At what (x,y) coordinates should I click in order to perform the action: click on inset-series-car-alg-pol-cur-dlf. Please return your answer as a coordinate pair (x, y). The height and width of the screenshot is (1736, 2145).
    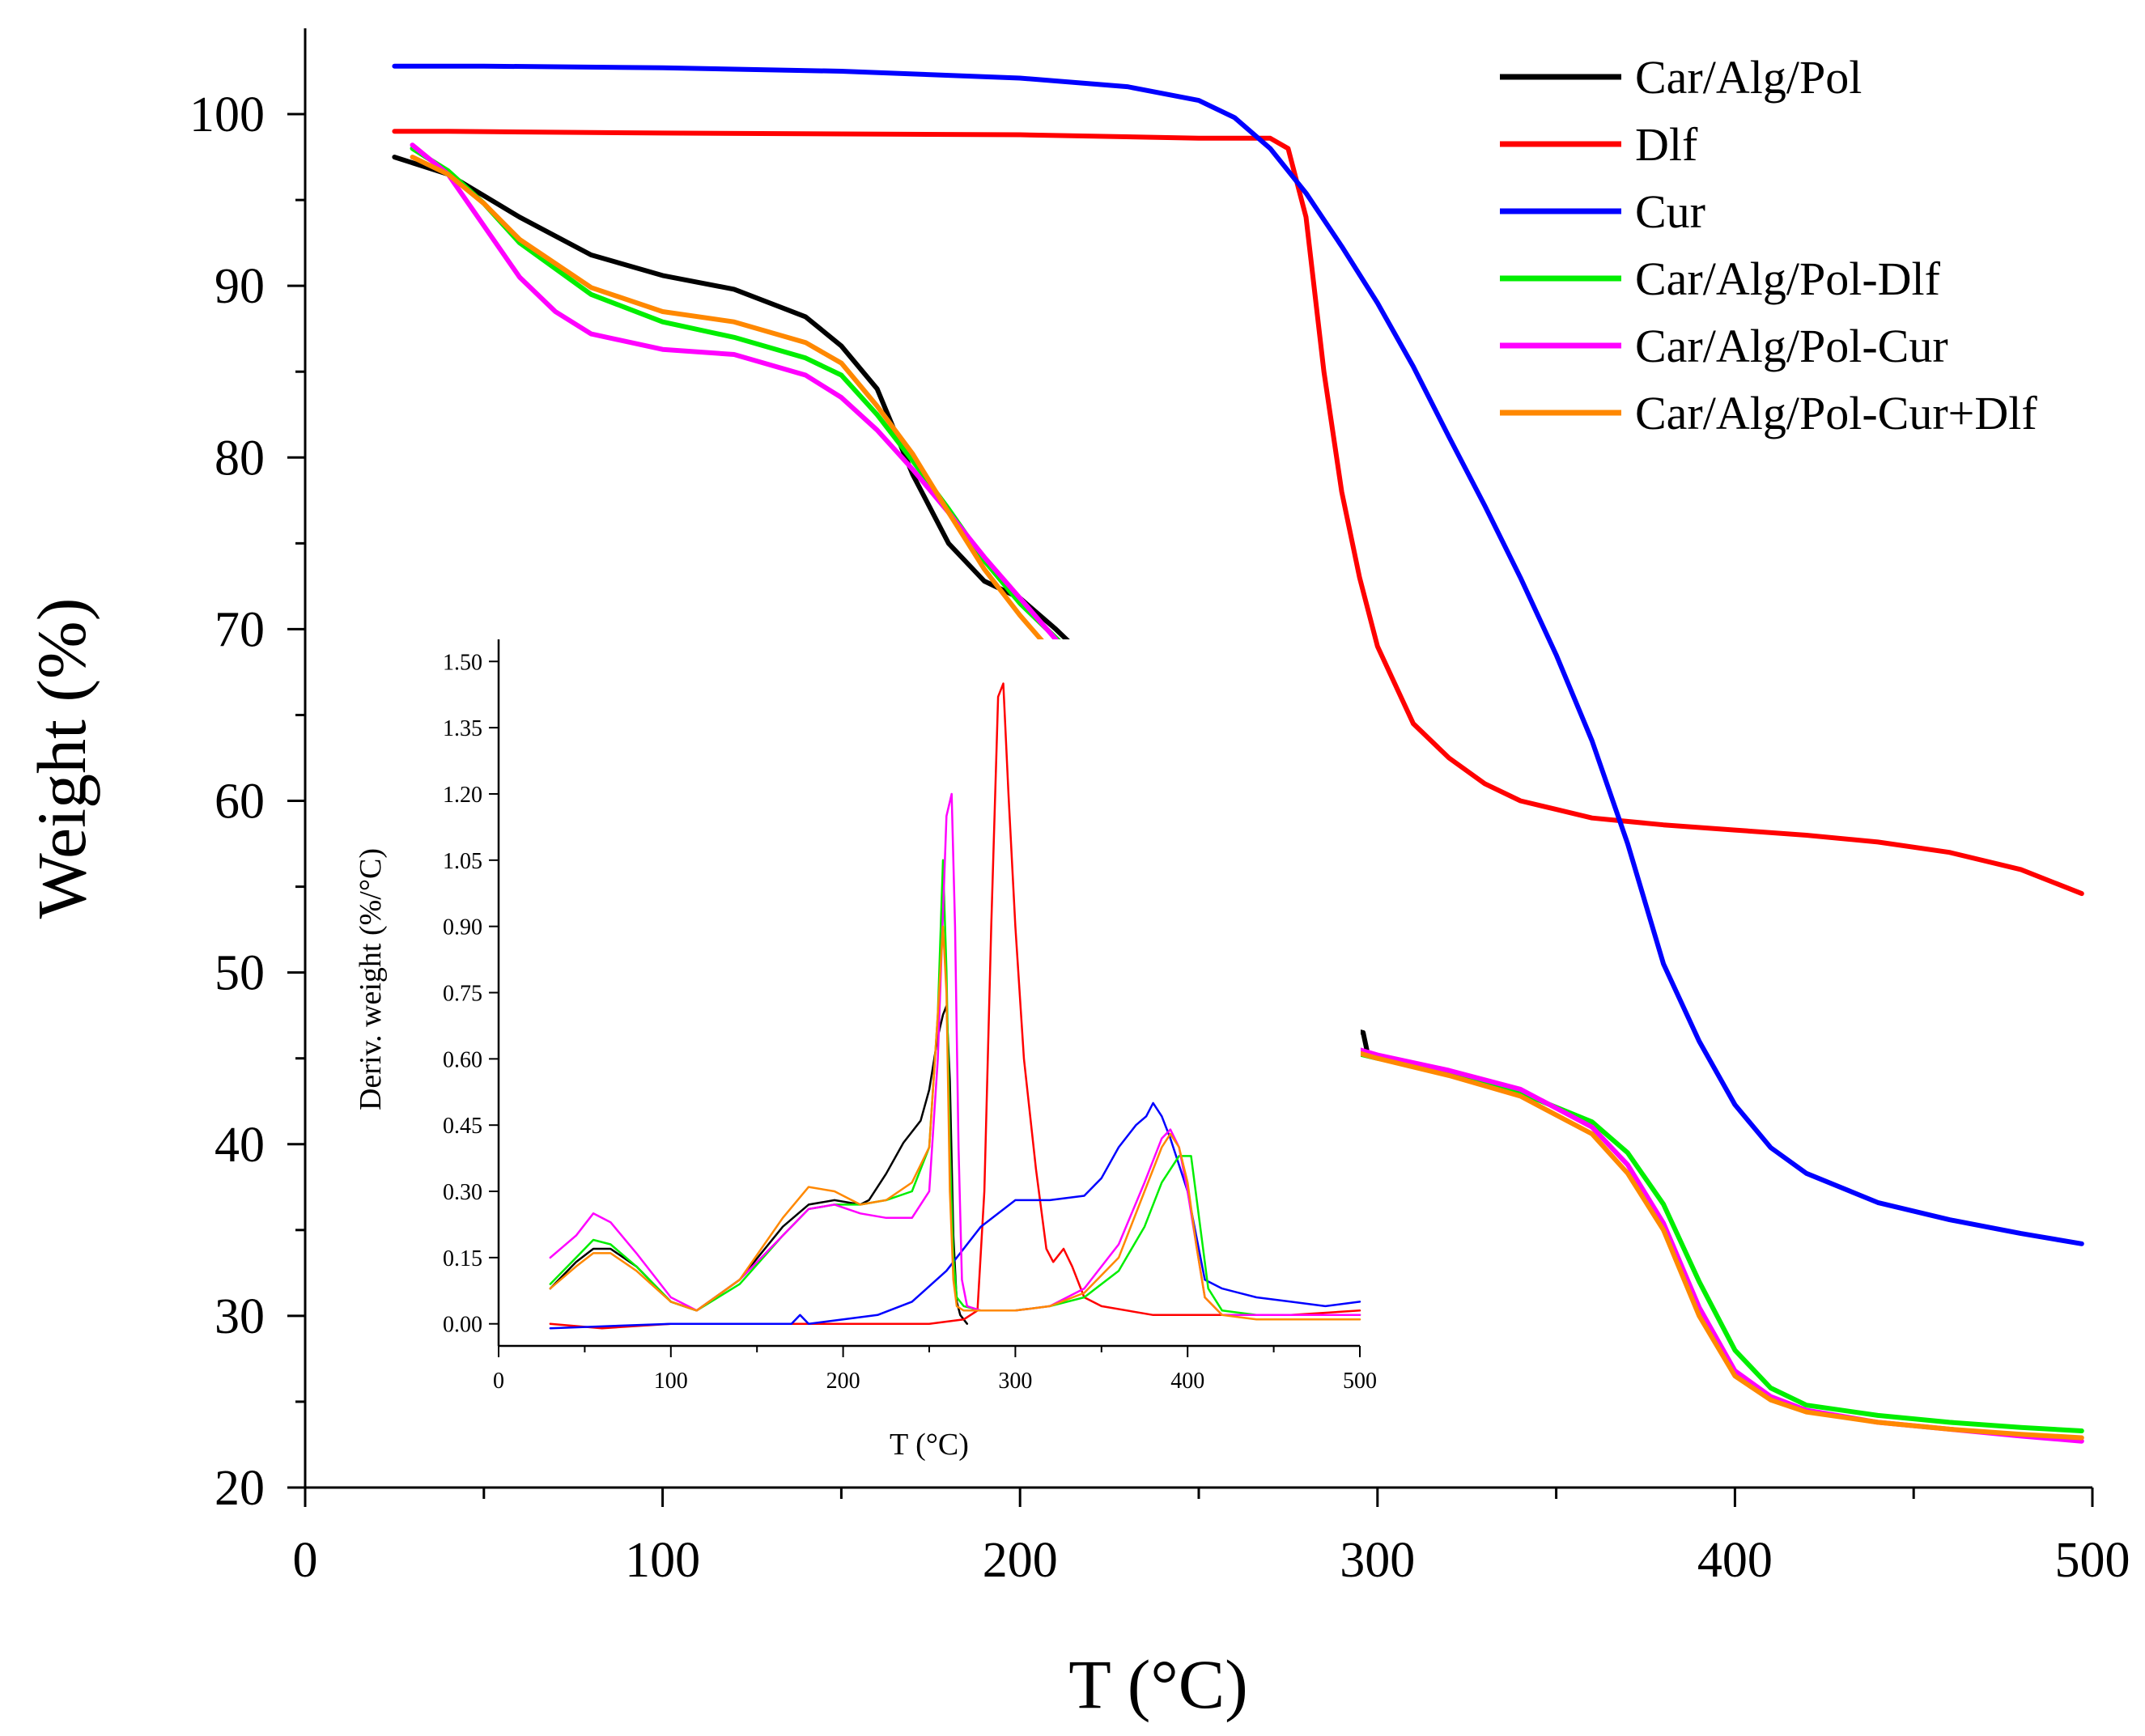
    Looking at the image, I should click on (955, 1123).